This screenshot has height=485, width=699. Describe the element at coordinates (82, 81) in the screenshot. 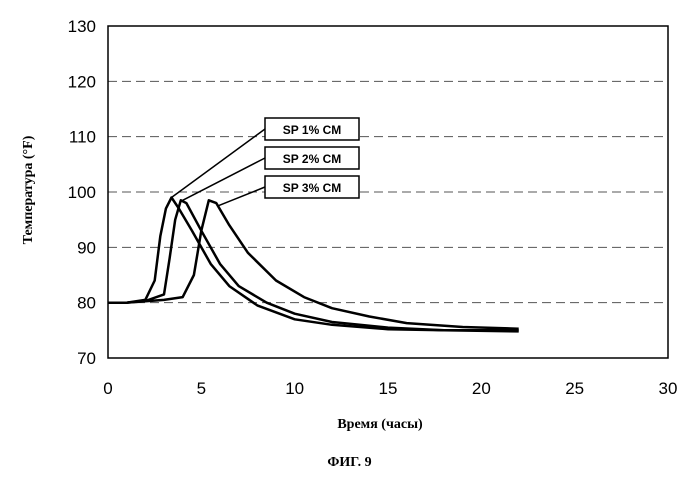

I see `y-tick-label: 120` at that location.